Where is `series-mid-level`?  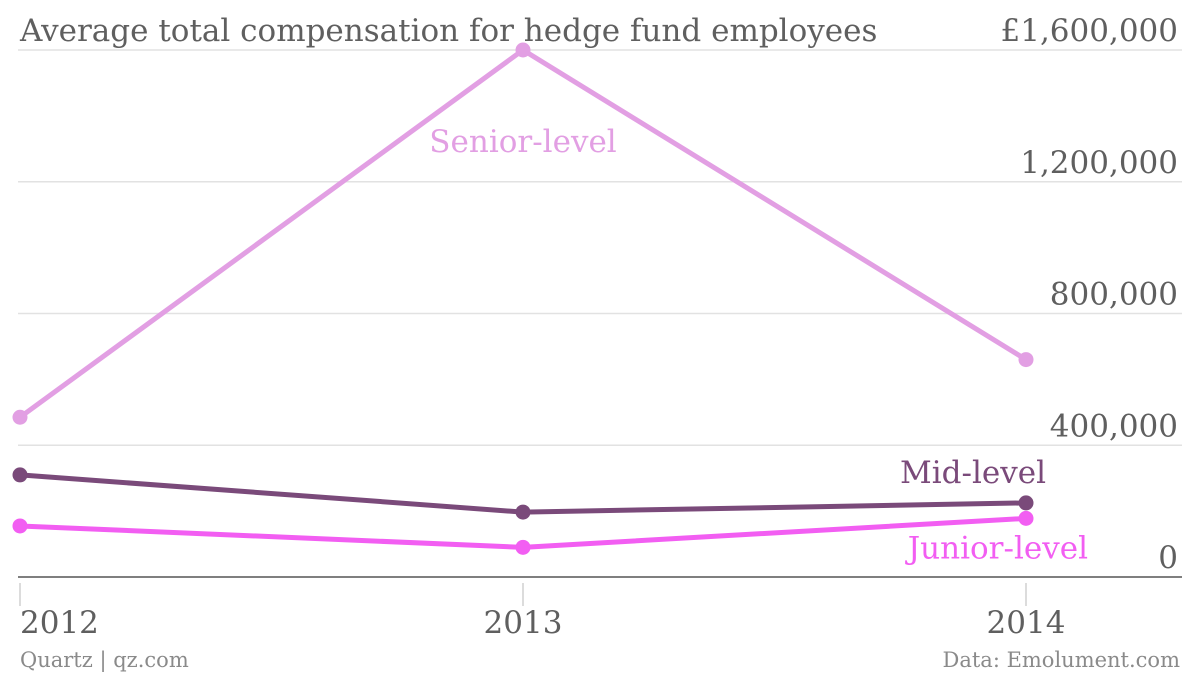
series-mid-level is located at coordinates (523, 493).